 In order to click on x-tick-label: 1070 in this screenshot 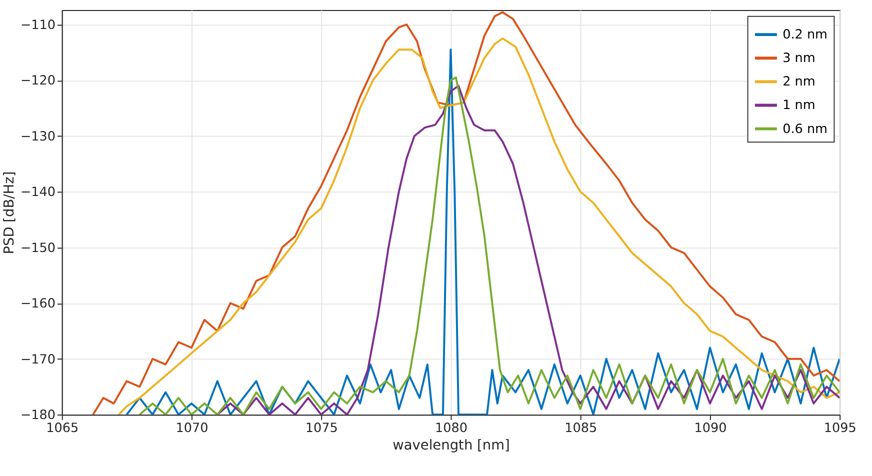, I will do `click(192, 428)`.